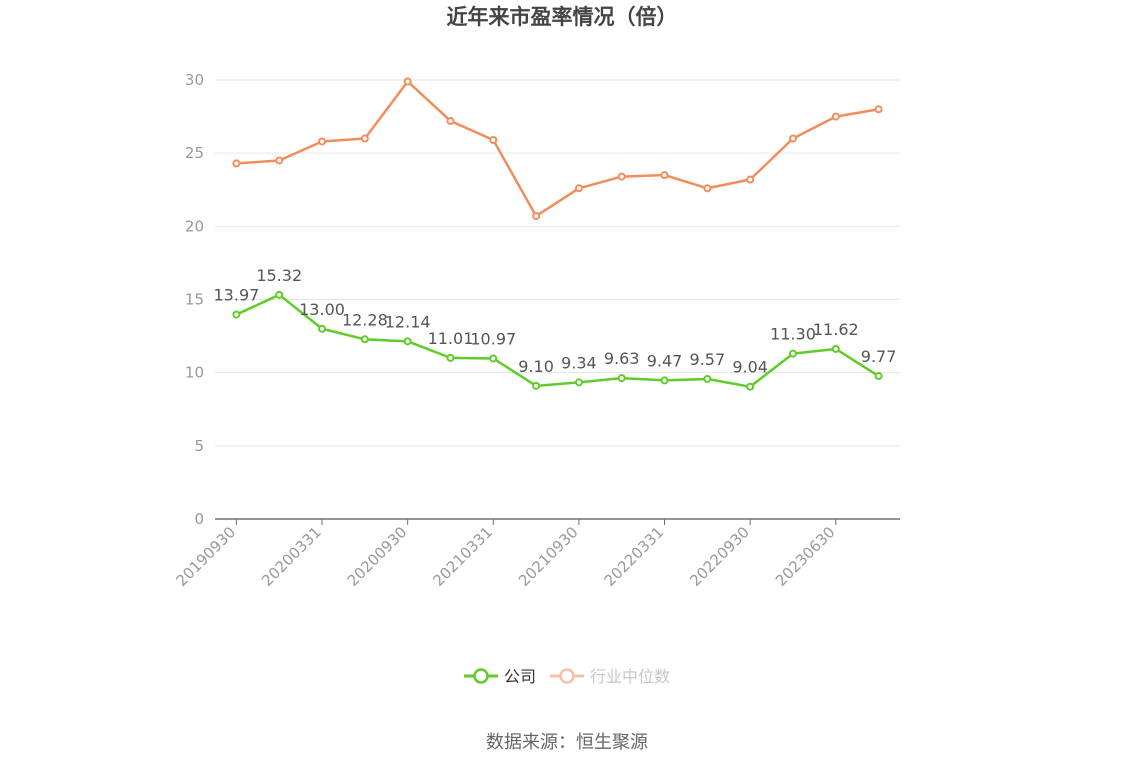 Image resolution: width=1134 pixels, height=766 pixels. What do you see at coordinates (719, 556) in the screenshot?
I see `x-tick-label: 20220930` at bounding box center [719, 556].